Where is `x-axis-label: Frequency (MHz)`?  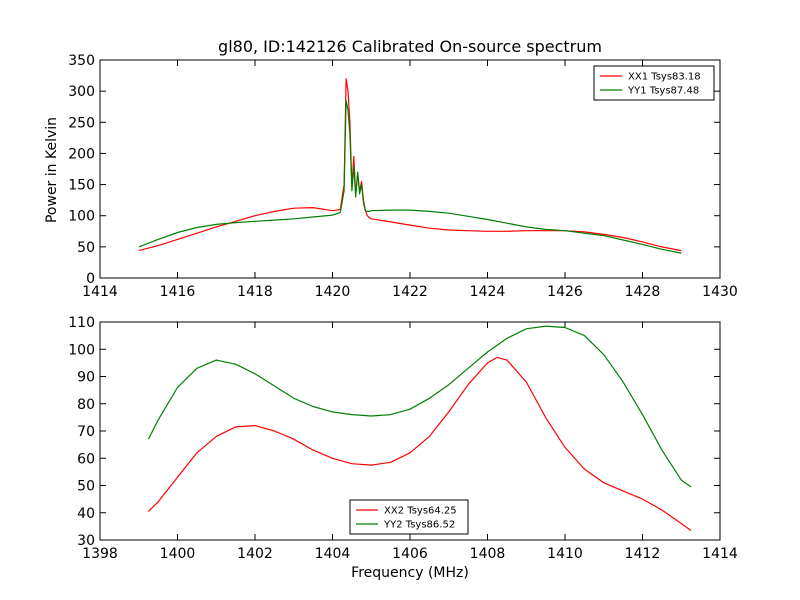
x-axis-label: Frequency (MHz) is located at coordinates (410, 573).